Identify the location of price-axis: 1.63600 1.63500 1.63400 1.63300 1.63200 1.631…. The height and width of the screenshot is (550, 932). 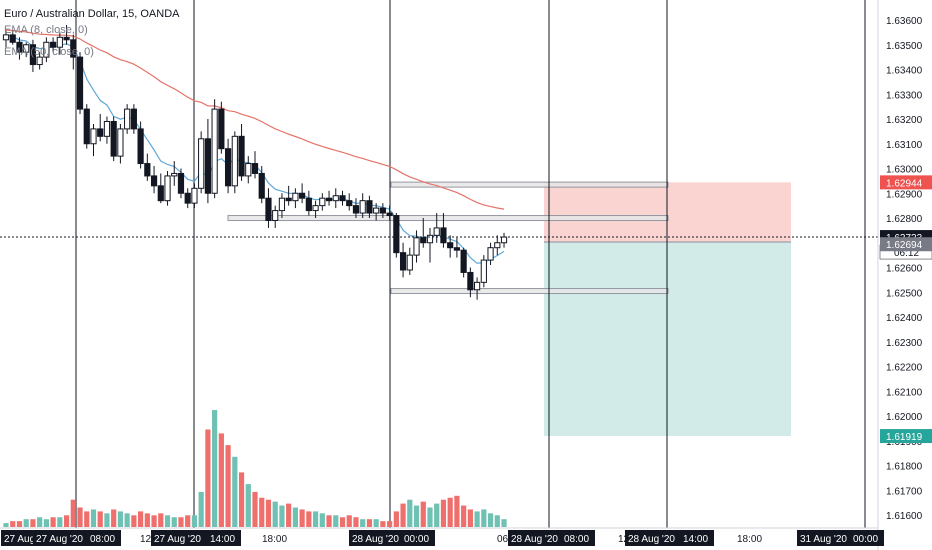
(904, 275).